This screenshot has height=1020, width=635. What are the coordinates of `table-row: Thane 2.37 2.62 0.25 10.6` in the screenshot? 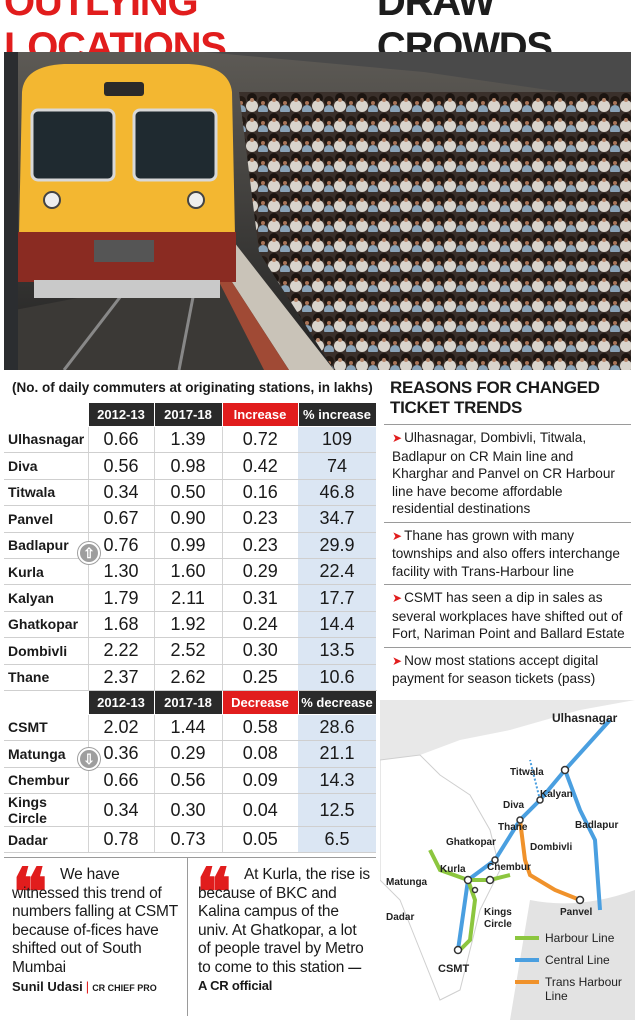 It's located at (190, 677).